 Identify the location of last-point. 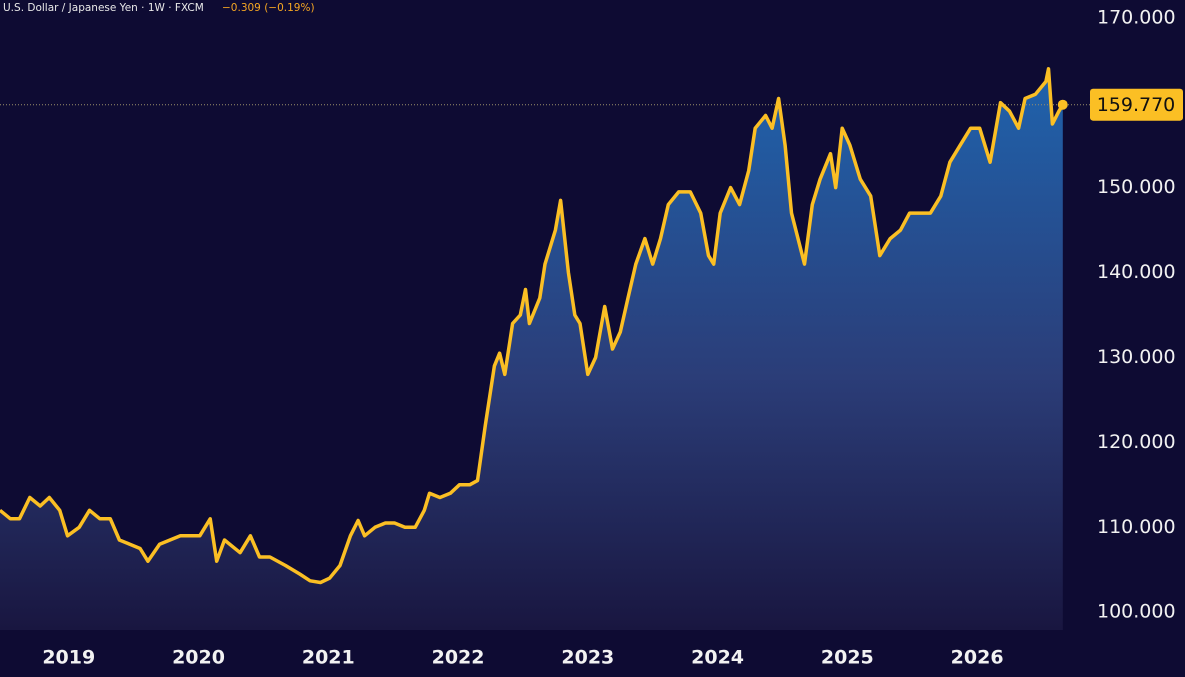
(1062, 104).